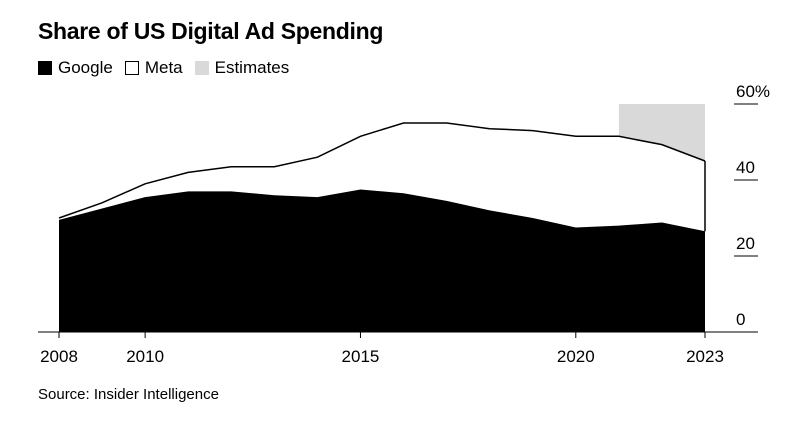 This screenshot has height=423, width=799. What do you see at coordinates (753, 91) in the screenshot?
I see `y-tick-label-3: 60%` at bounding box center [753, 91].